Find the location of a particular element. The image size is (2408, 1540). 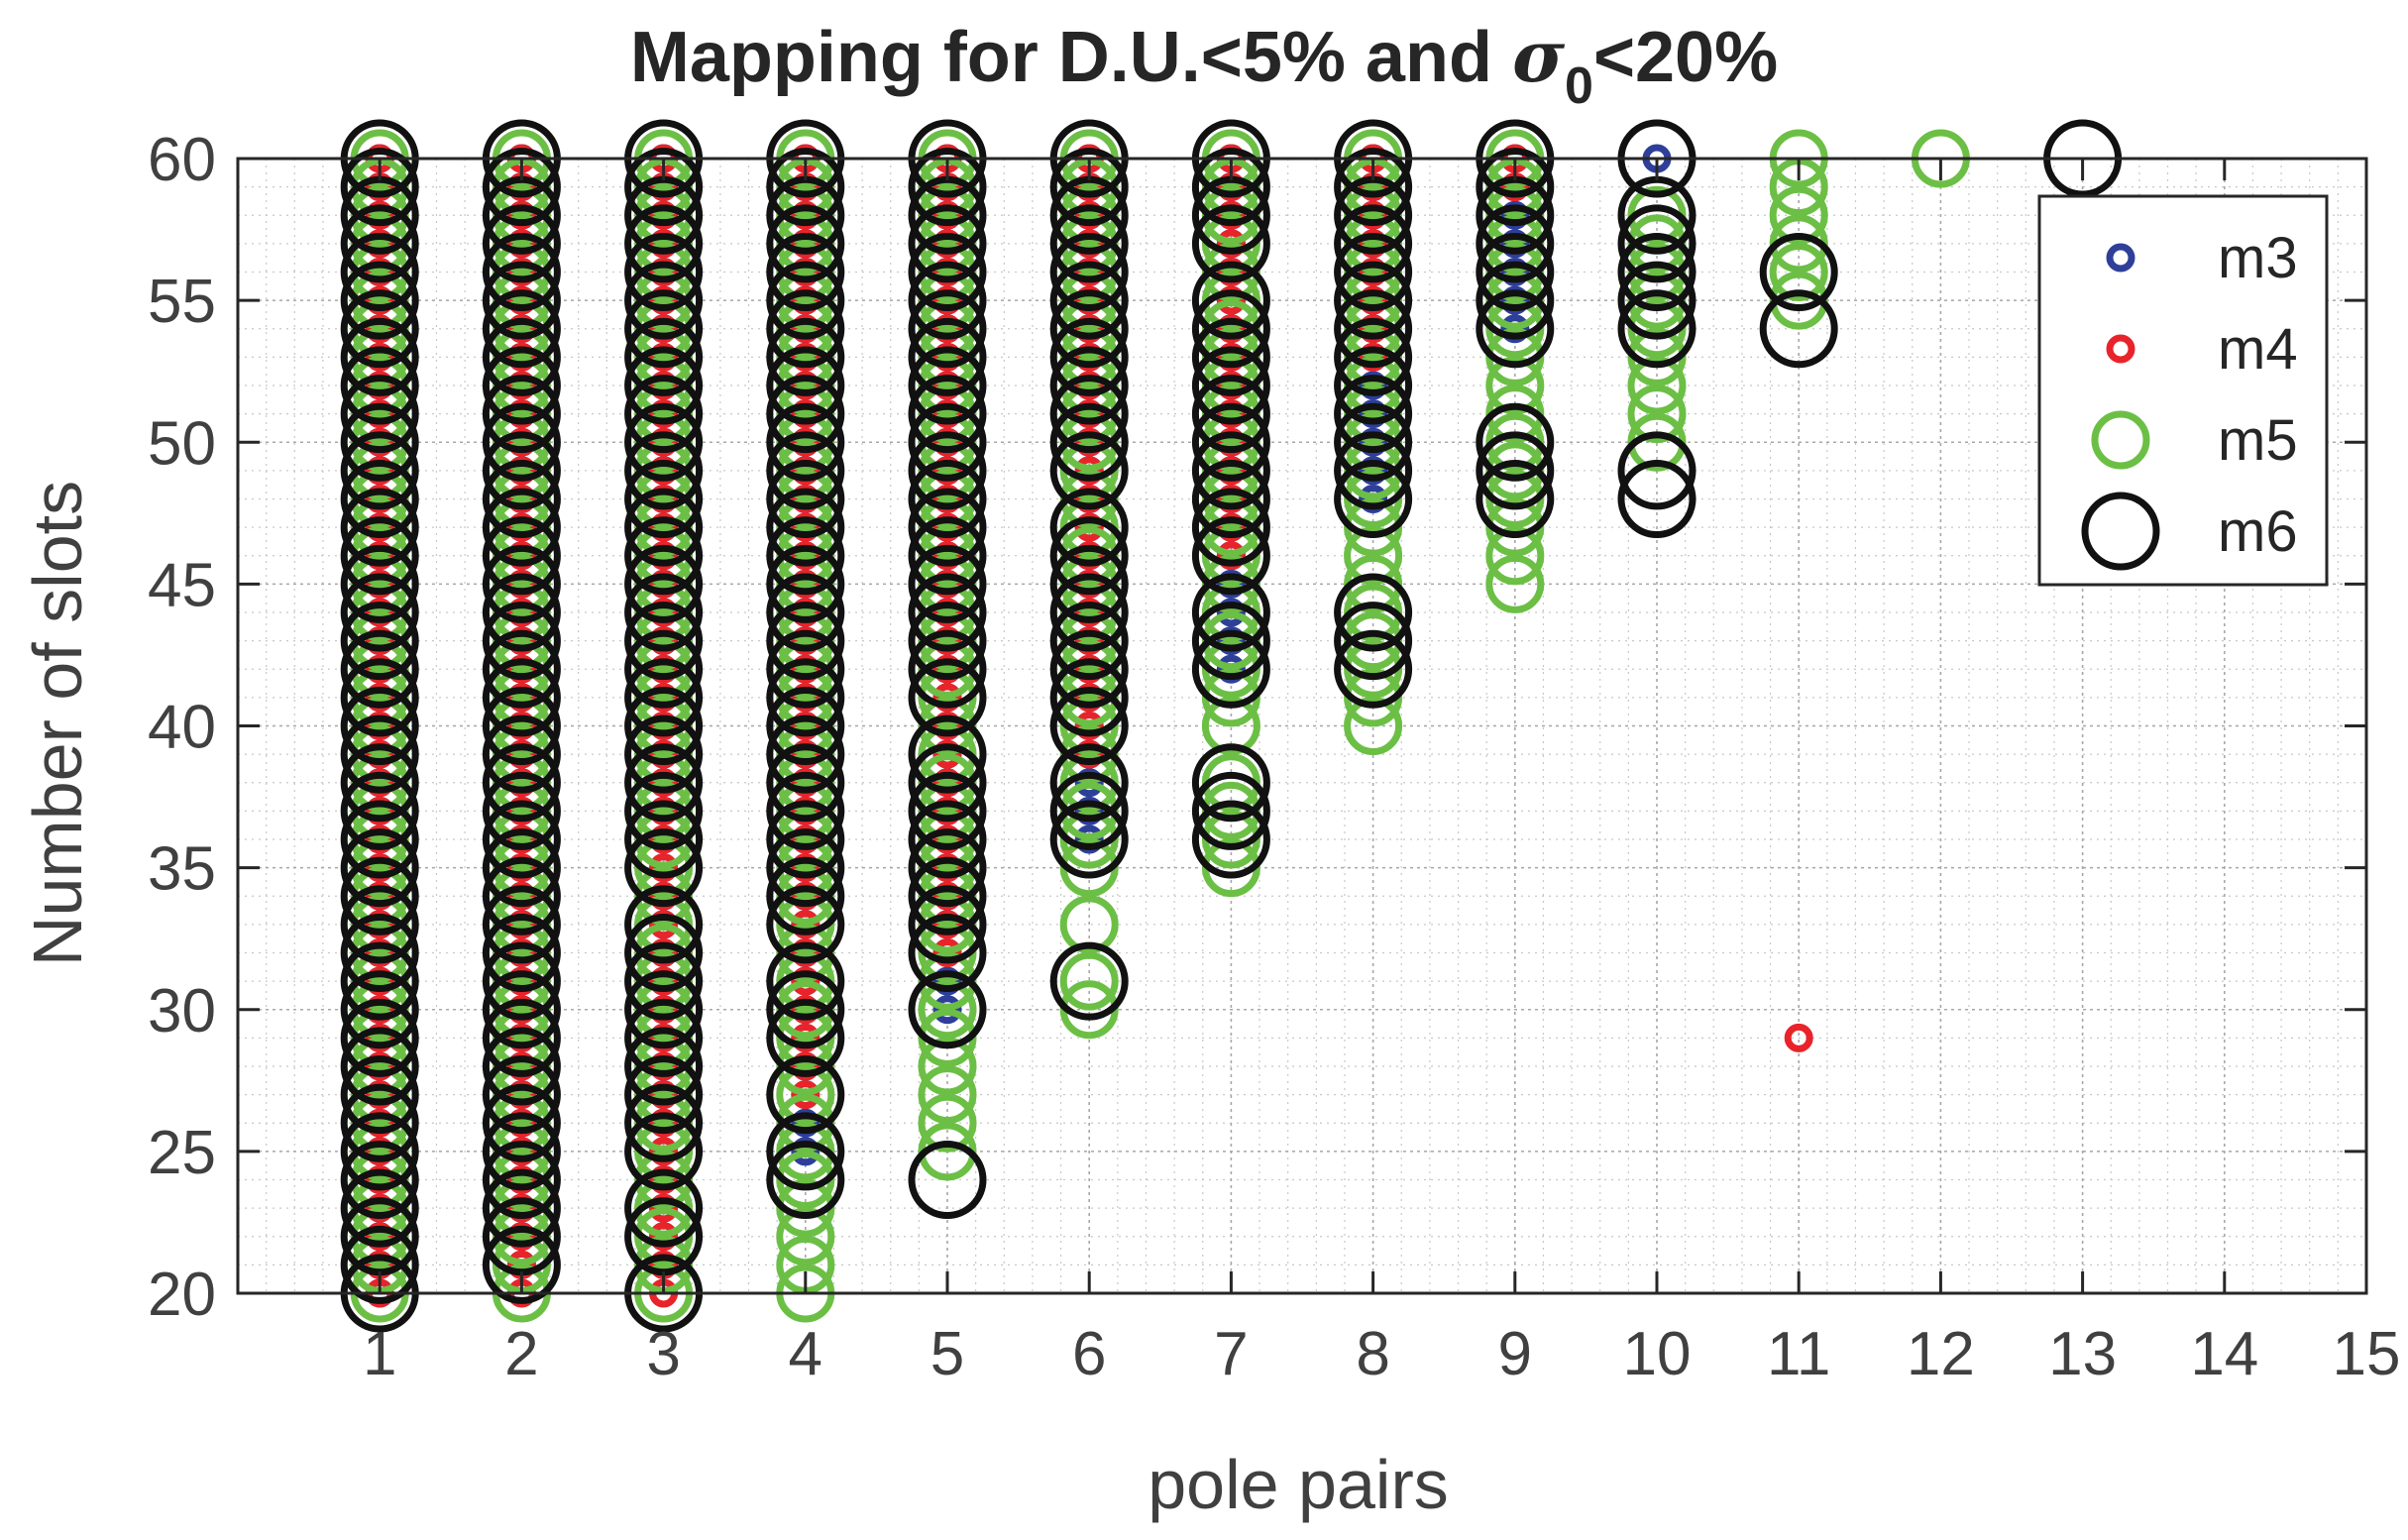

y-axis-title: Number of slots is located at coordinates (57, 723).